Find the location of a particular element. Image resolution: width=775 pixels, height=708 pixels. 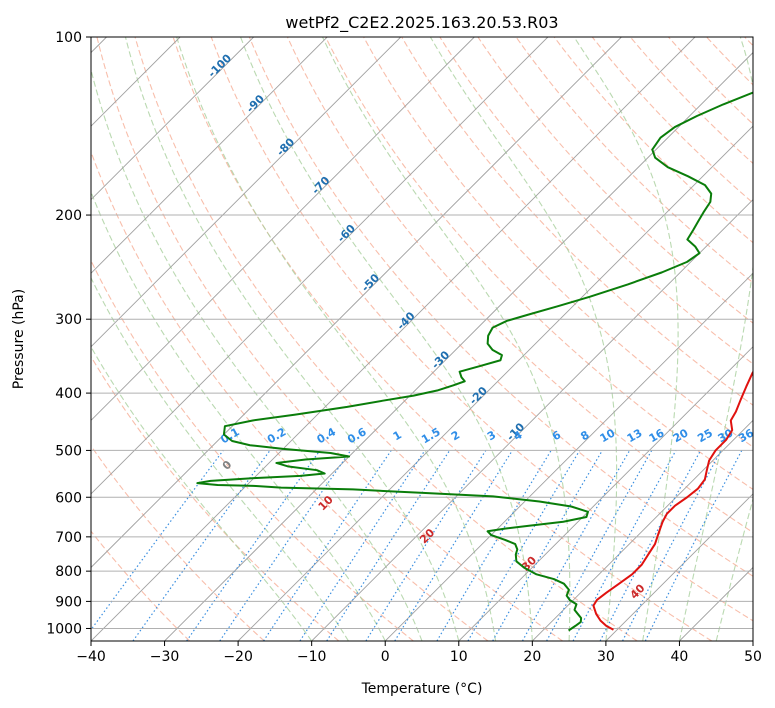

y-tick-label: 900 is located at coordinates (68, 602).